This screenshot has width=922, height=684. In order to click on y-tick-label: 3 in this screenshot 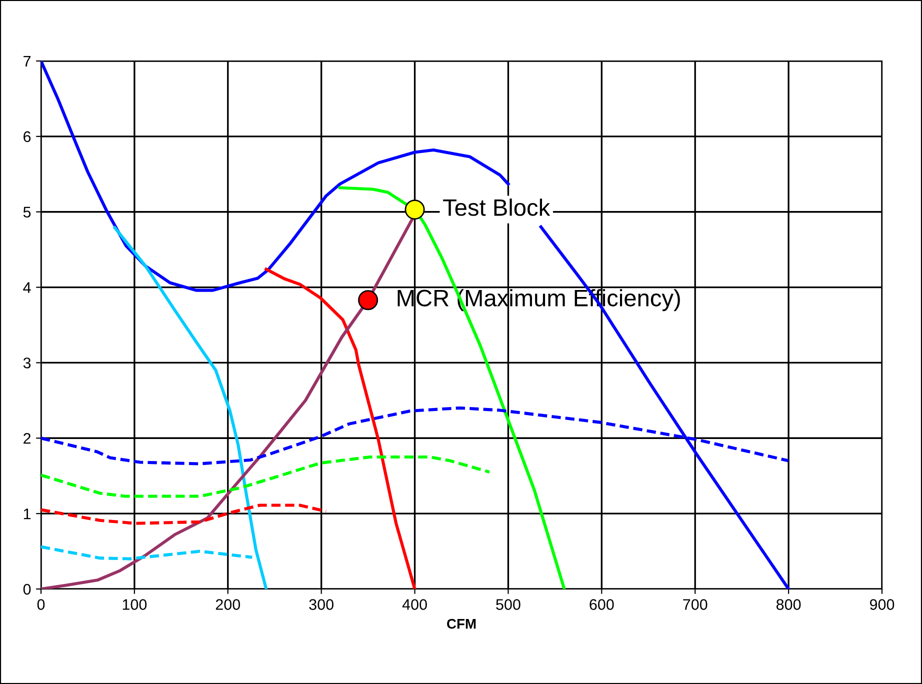, I will do `click(27, 363)`.